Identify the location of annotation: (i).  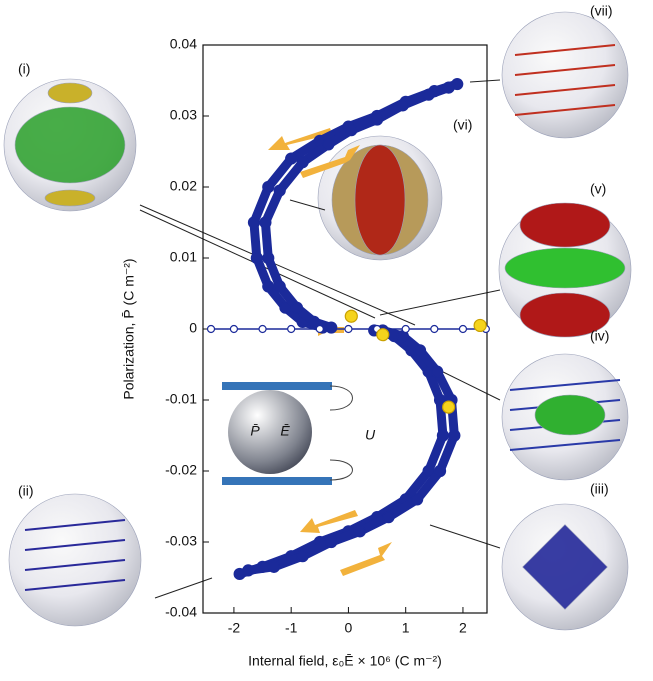
(24, 69).